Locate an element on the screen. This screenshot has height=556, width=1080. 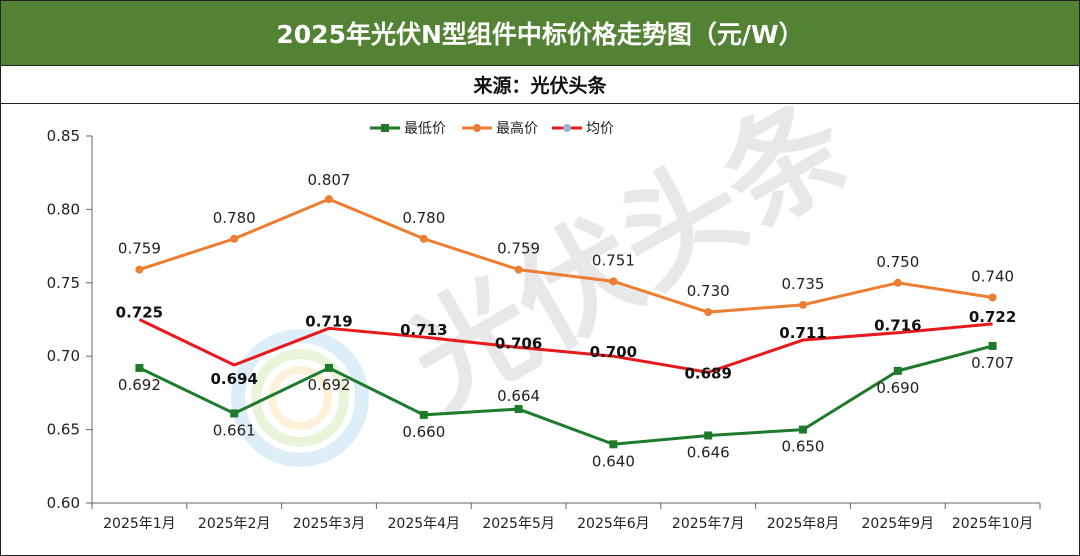
data-label: 0.711 is located at coordinates (802, 333).